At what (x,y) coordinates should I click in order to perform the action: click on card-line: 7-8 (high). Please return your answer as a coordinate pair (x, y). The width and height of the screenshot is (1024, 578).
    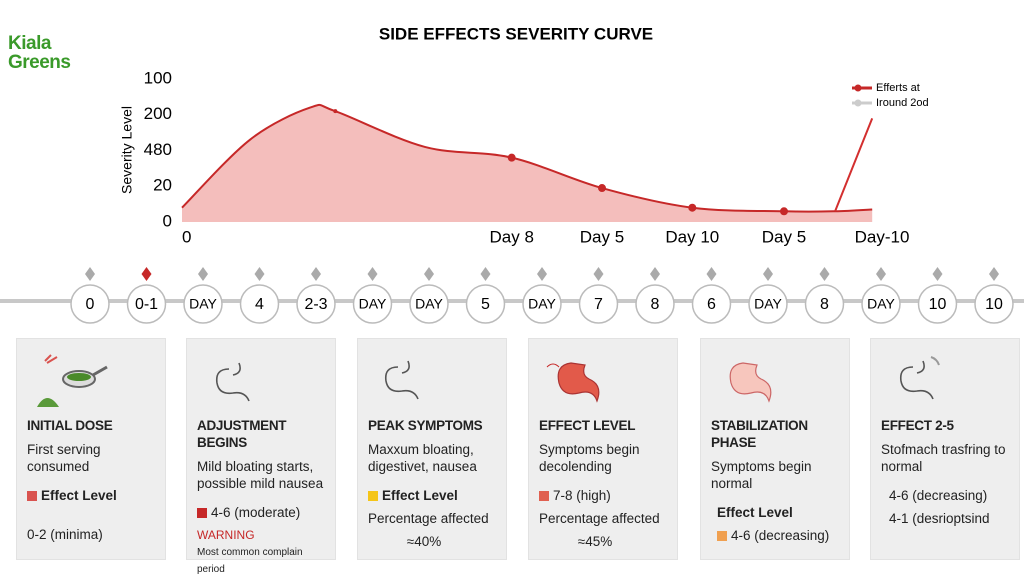
    Looking at the image, I should click on (605, 495).